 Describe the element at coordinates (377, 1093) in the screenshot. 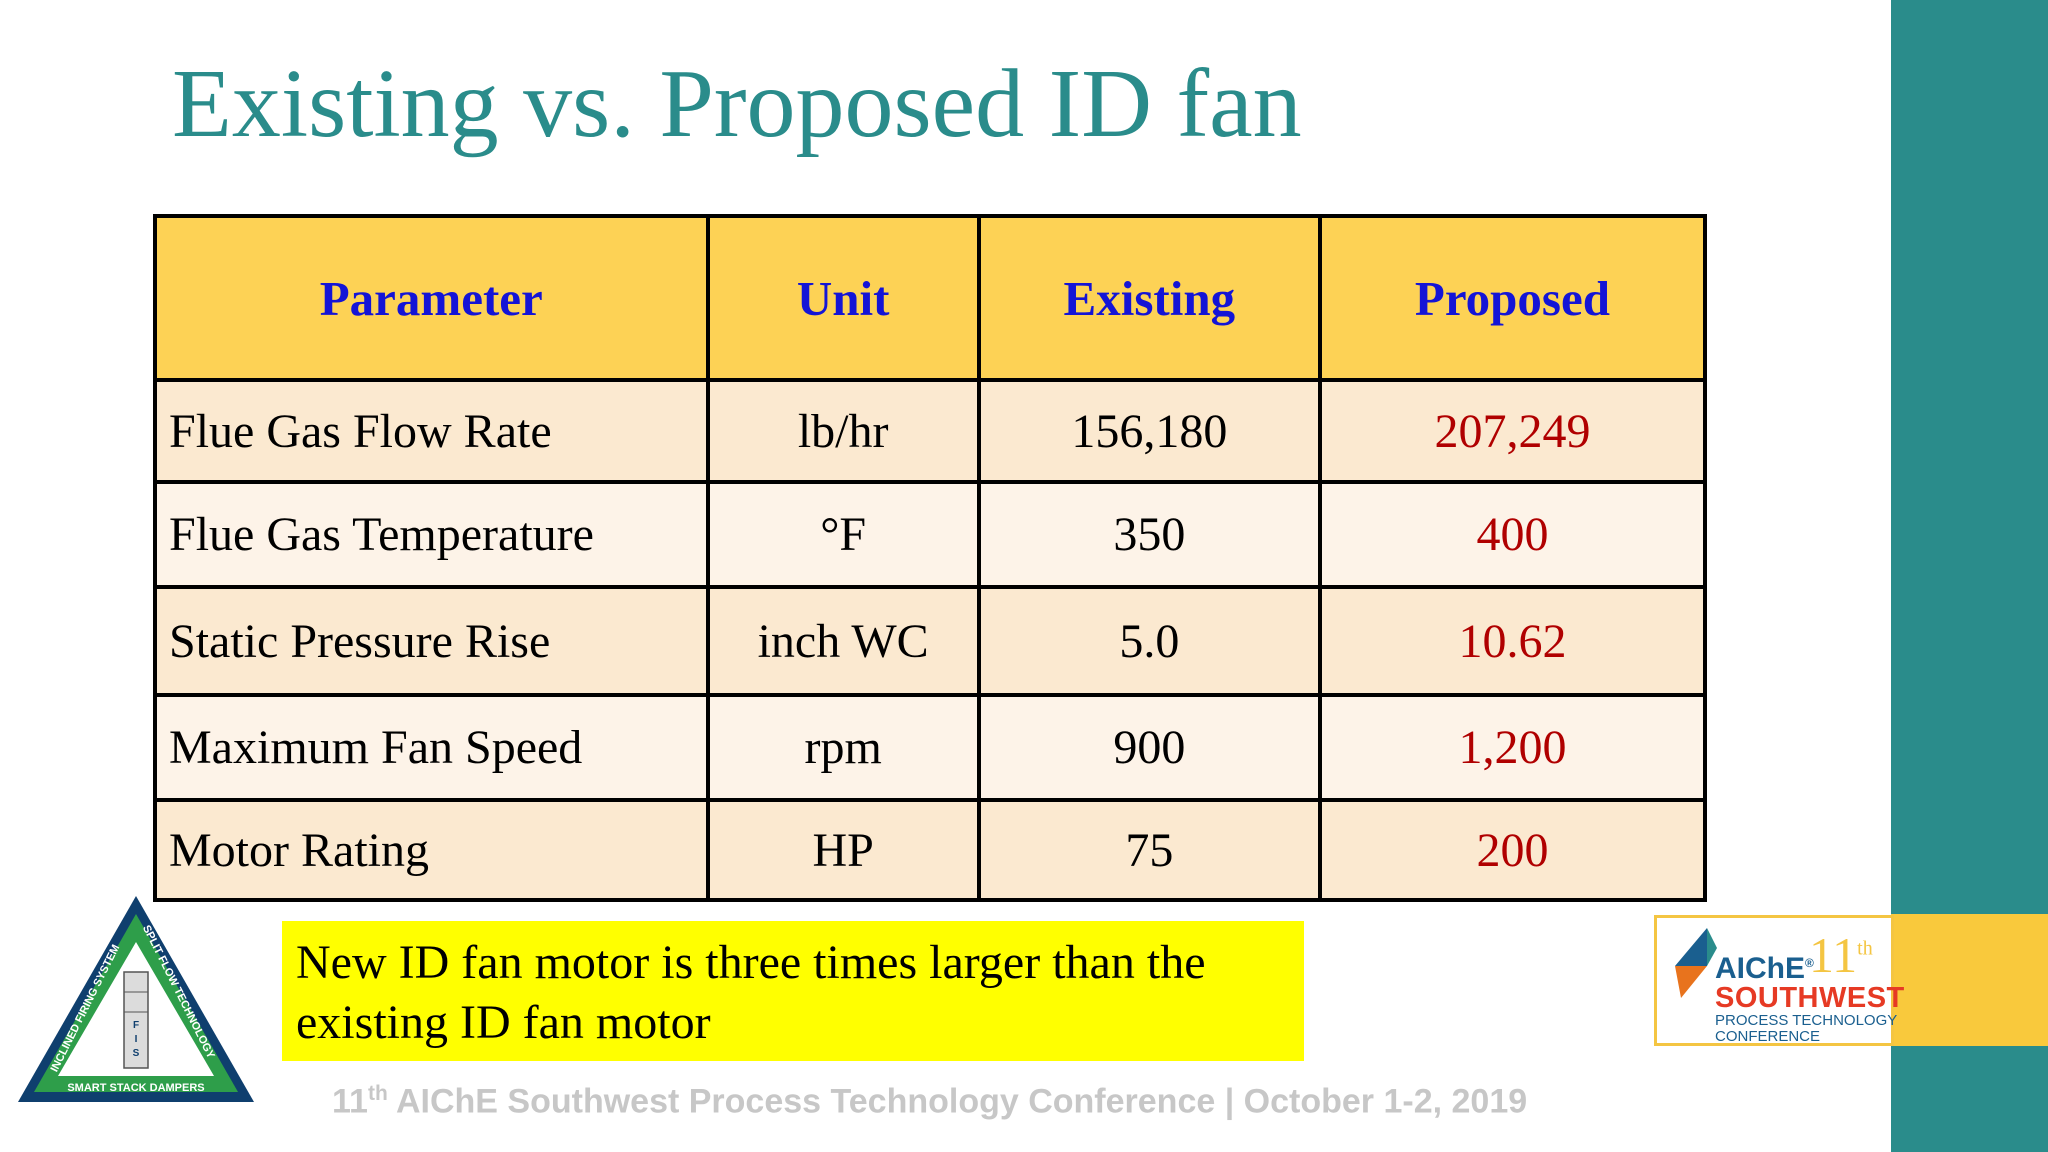

I see `footer-ordinal: th` at that location.